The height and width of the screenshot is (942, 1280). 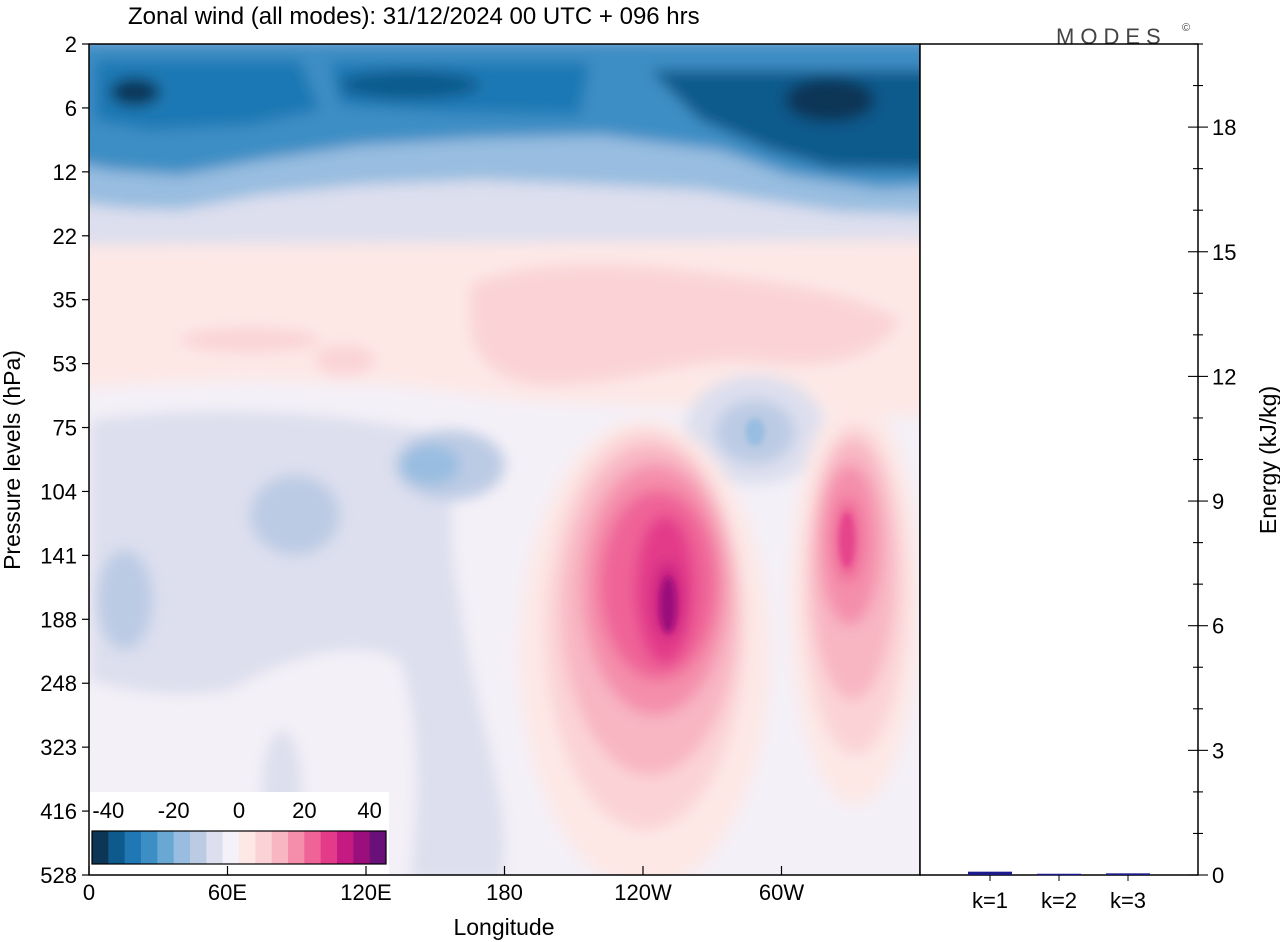 I want to click on contour-easterly-min-east, so click(x=830, y=100).